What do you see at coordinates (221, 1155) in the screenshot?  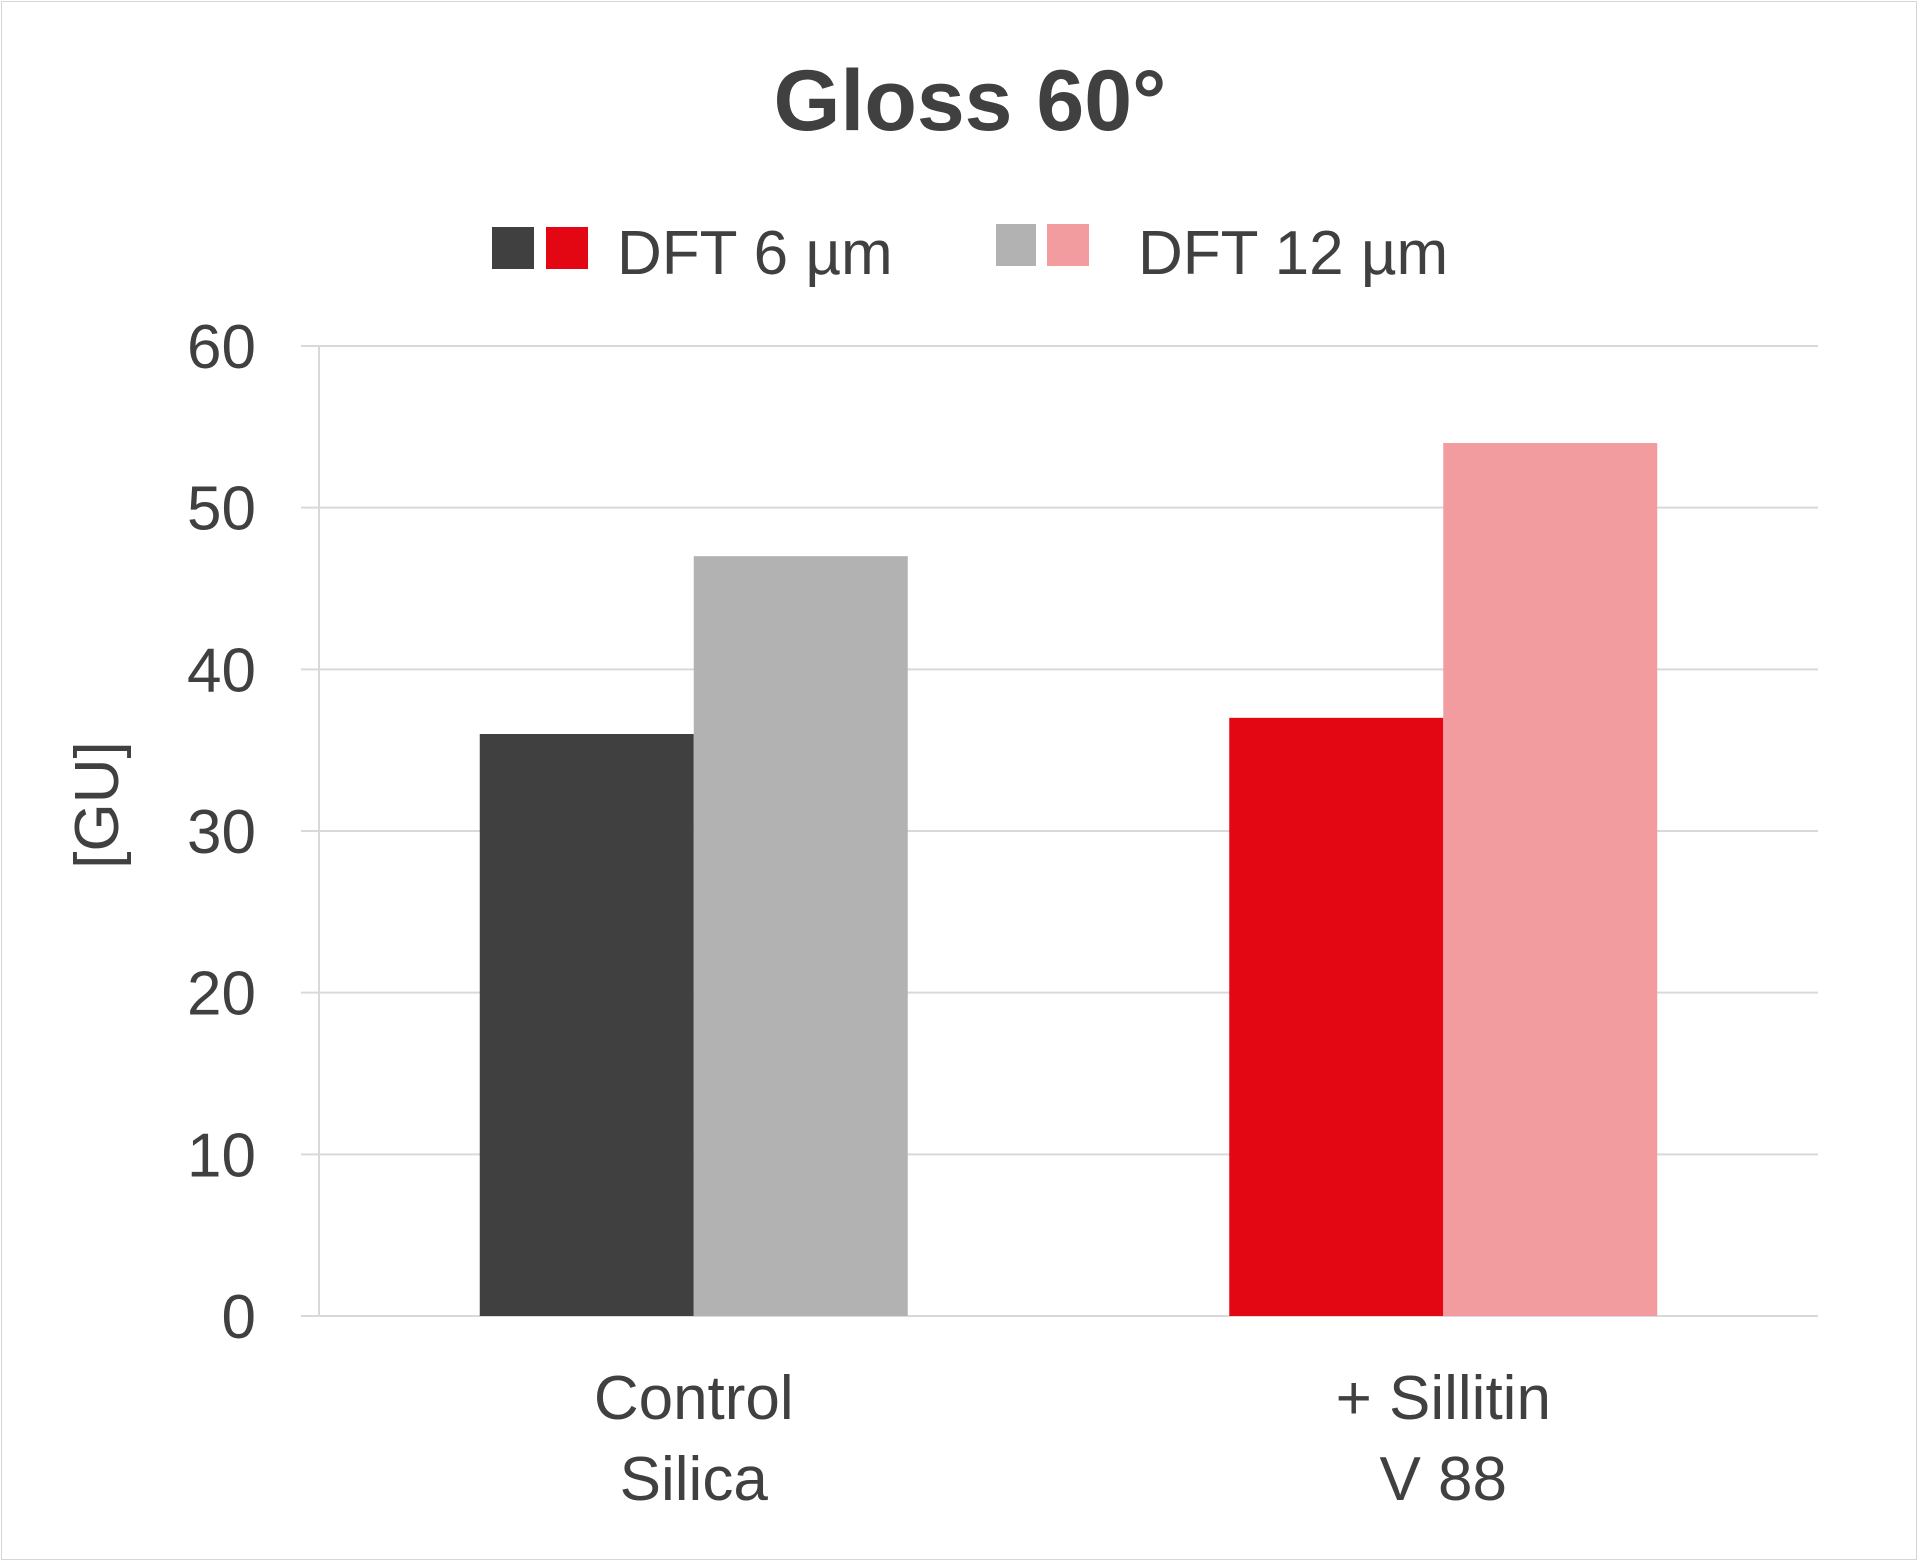 I see `y-tick-label-10: 10` at bounding box center [221, 1155].